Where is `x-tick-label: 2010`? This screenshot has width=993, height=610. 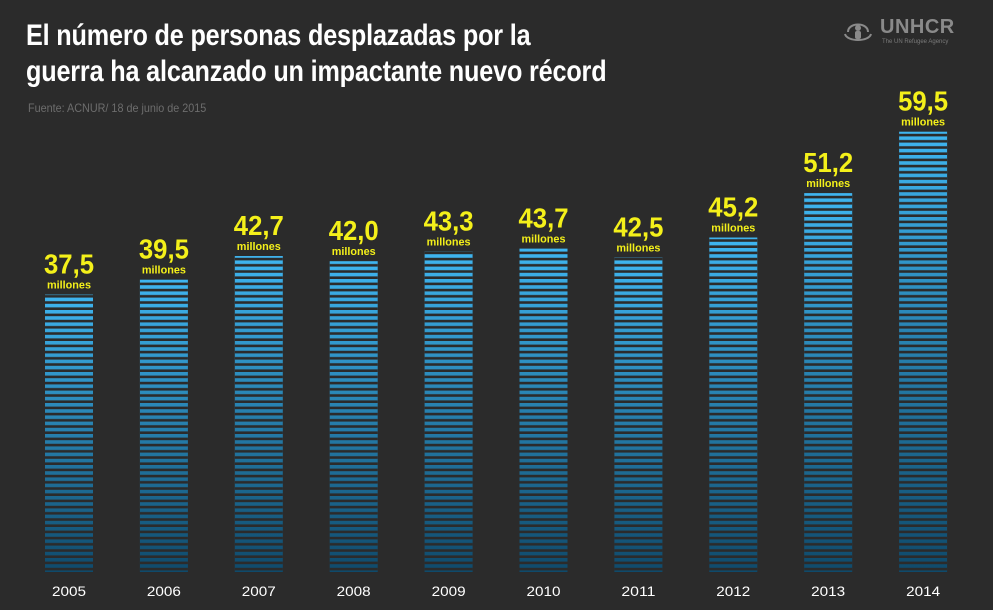 x-tick-label: 2010 is located at coordinates (544, 591).